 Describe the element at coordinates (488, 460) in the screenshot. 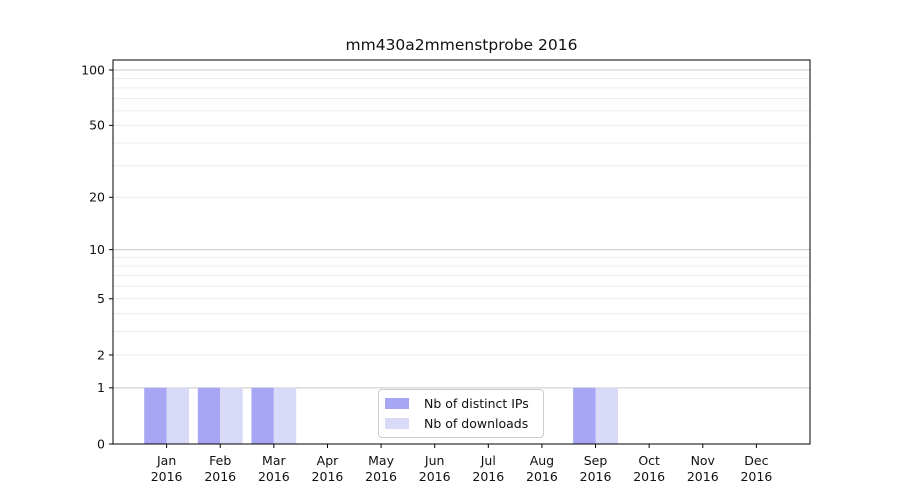

I see `x-tick-label-month: Jul` at that location.